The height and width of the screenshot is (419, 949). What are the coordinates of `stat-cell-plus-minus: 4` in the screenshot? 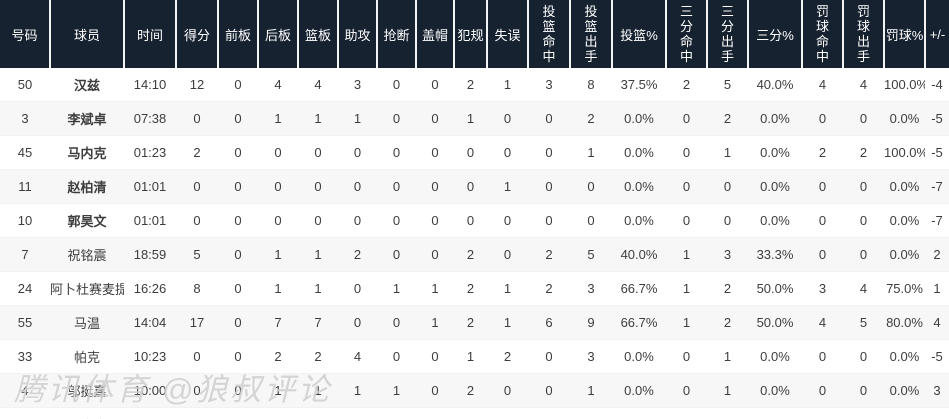 It's located at (937, 322).